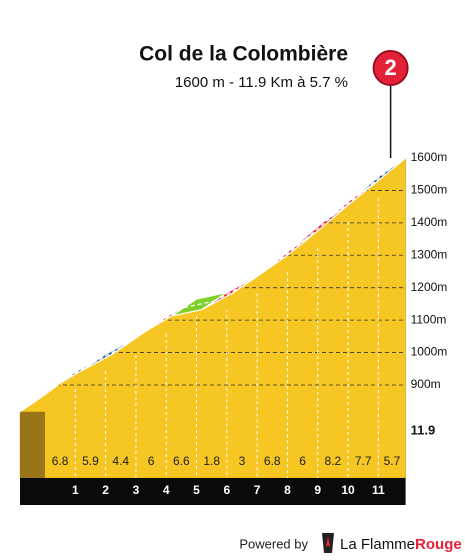  I want to click on footer-powered: Powered by, so click(273, 543).